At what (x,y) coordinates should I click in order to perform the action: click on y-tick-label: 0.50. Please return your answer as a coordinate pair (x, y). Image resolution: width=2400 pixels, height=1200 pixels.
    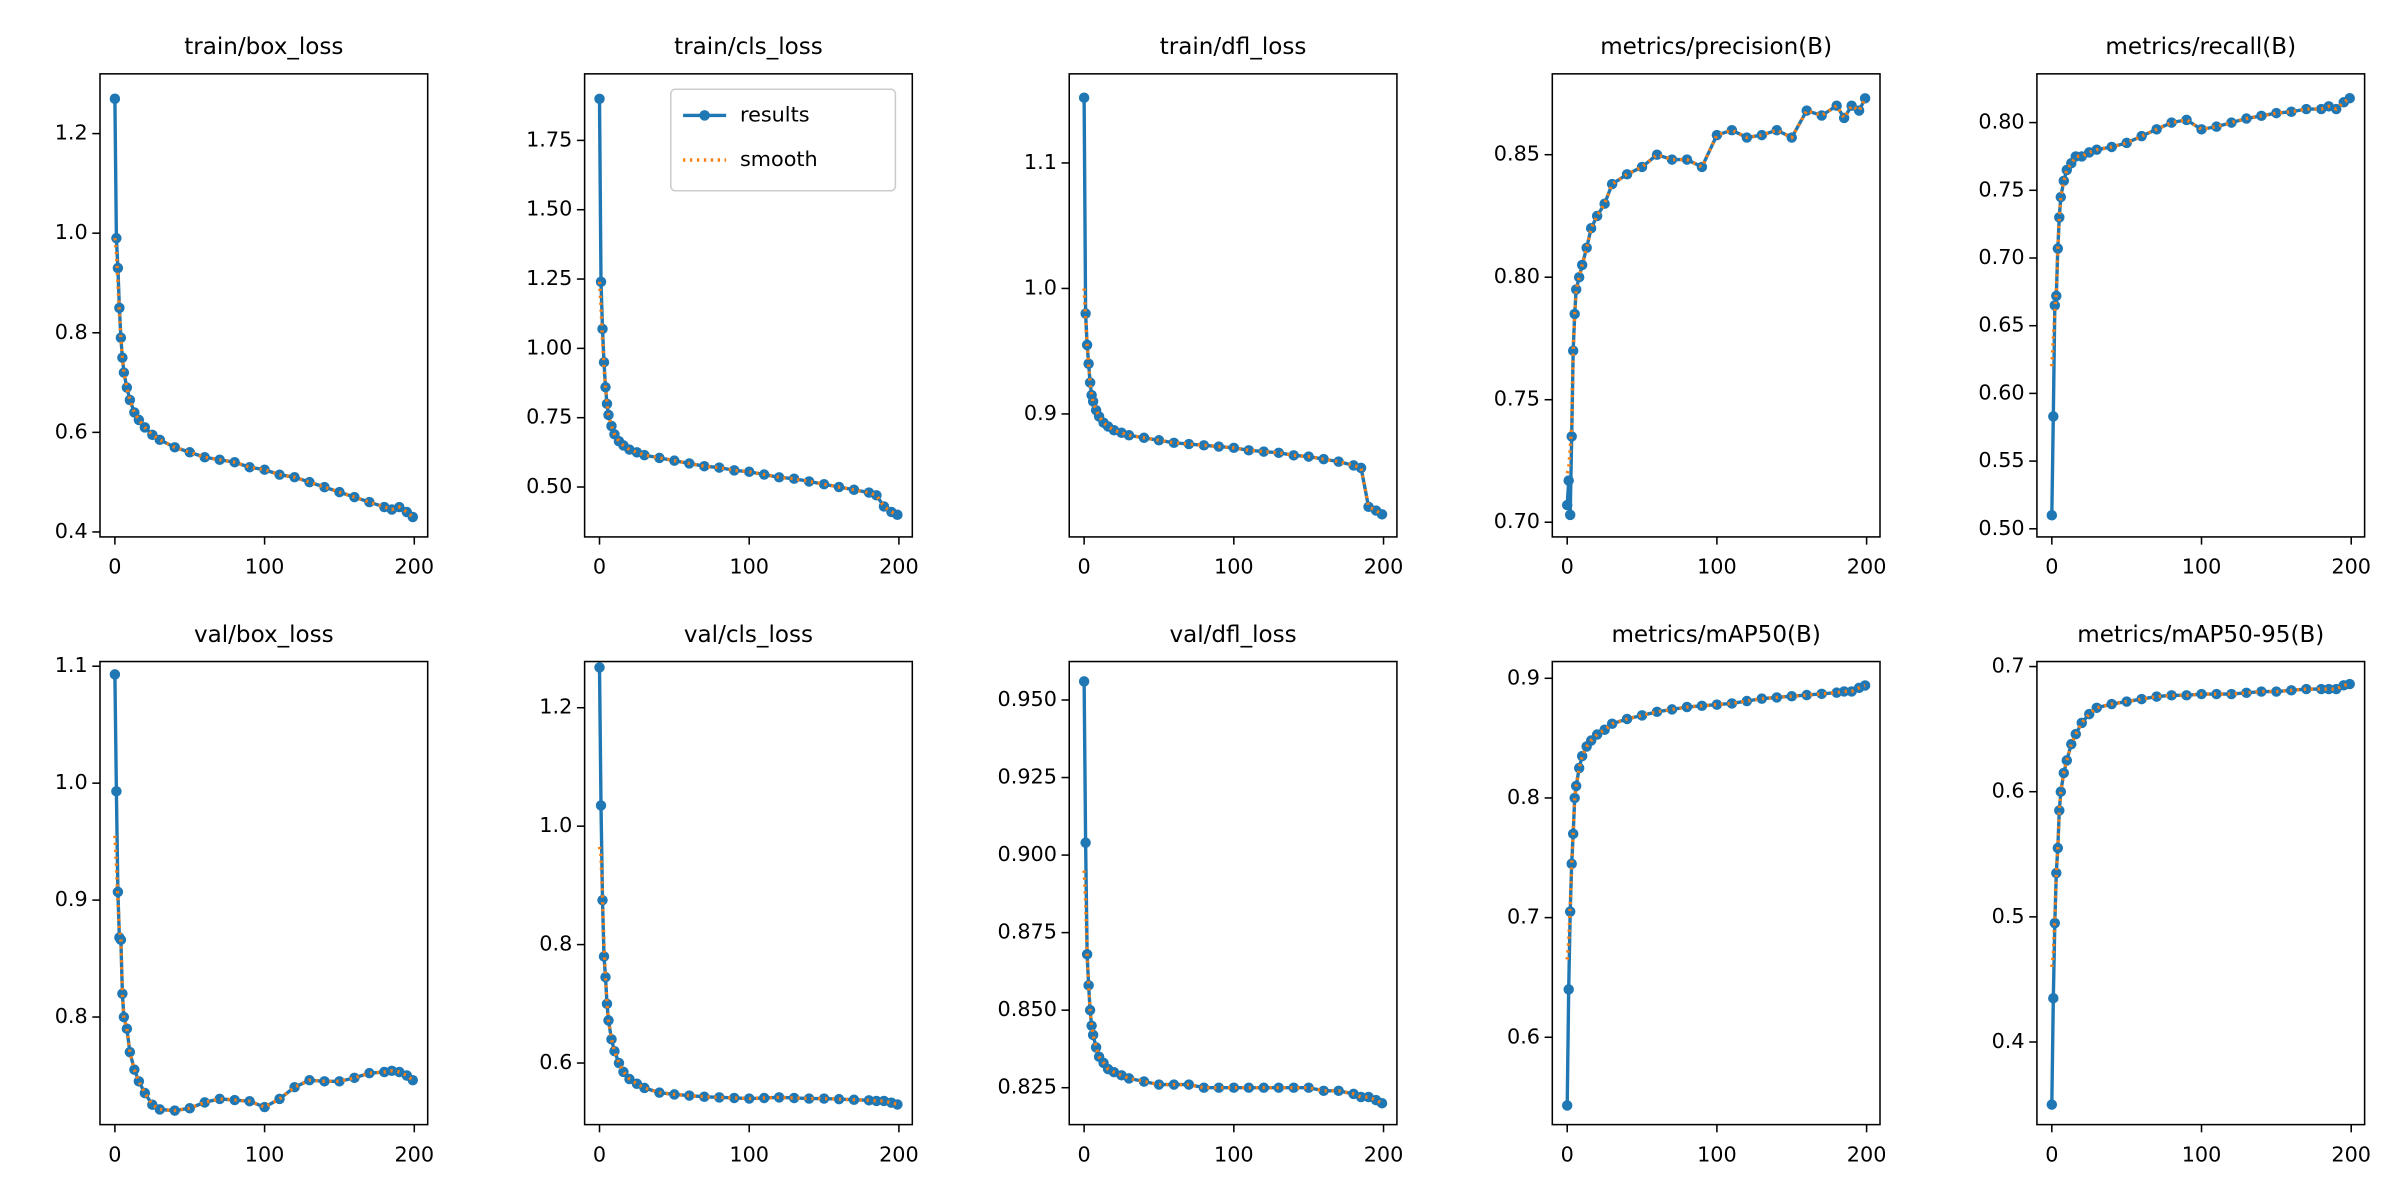
    Looking at the image, I should click on (549, 486).